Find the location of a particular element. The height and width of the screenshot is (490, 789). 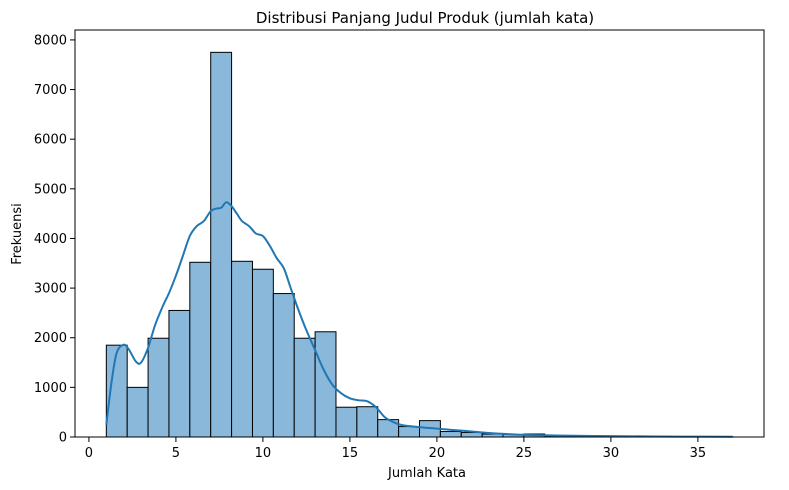

x-tick-label: 30 is located at coordinates (611, 453).